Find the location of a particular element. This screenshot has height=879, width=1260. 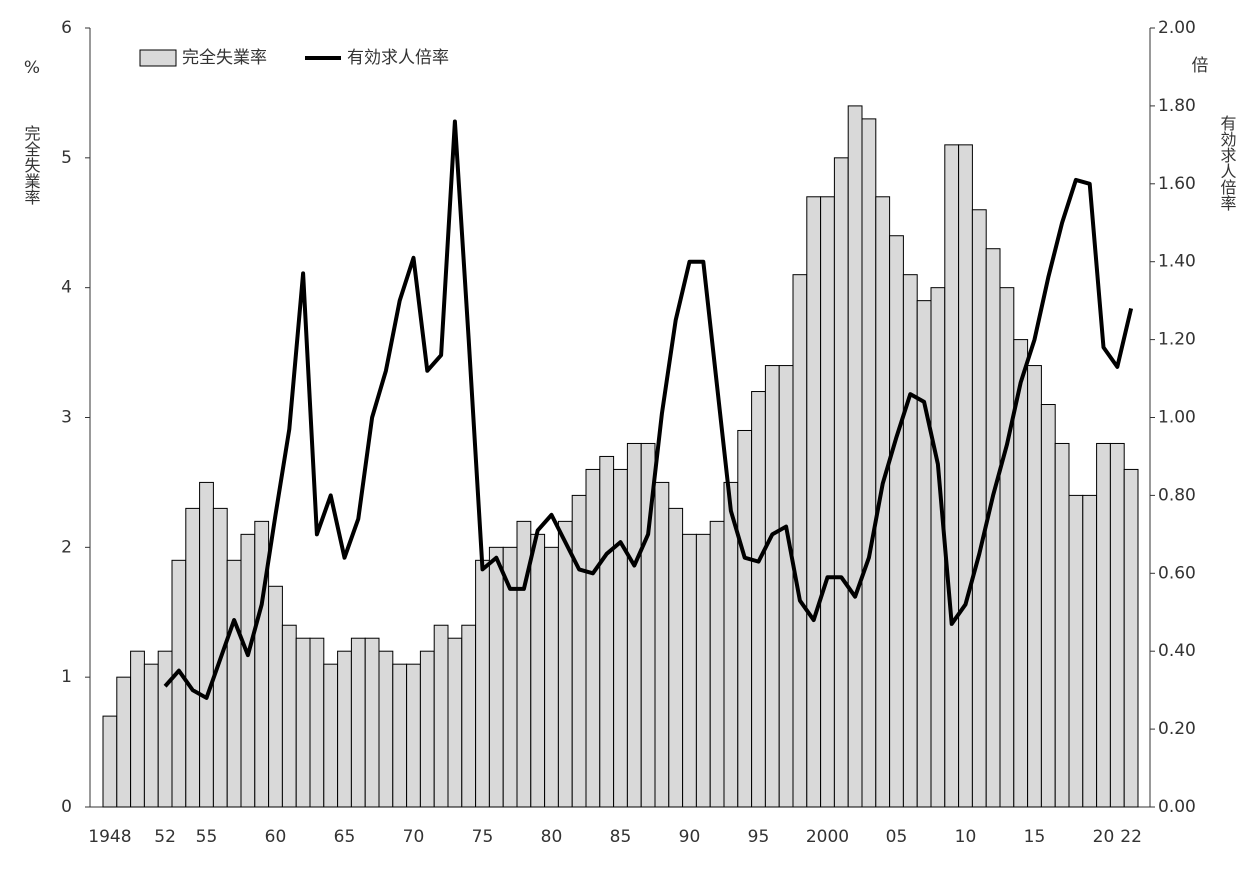

y2-tick-label: 1.80 is located at coordinates (1177, 106).